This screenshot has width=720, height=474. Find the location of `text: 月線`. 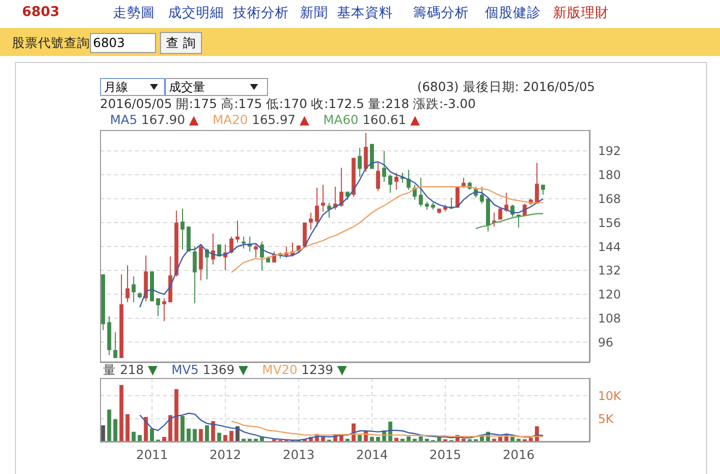

text: 月線 is located at coordinates (132, 87).